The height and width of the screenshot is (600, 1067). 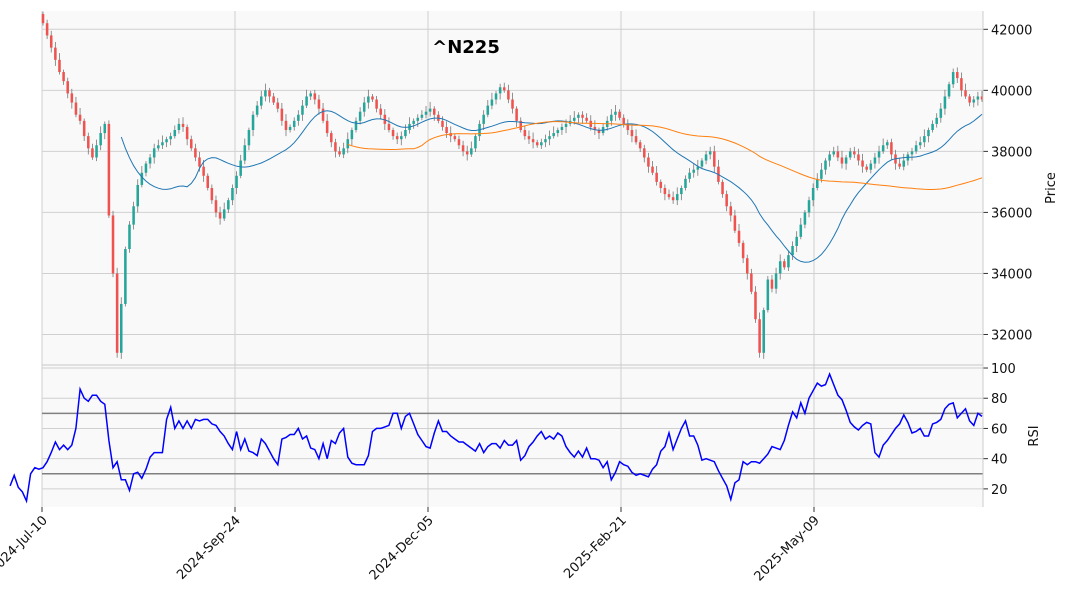 I want to click on rsi-tick-label-40: 40, so click(x=999, y=460).